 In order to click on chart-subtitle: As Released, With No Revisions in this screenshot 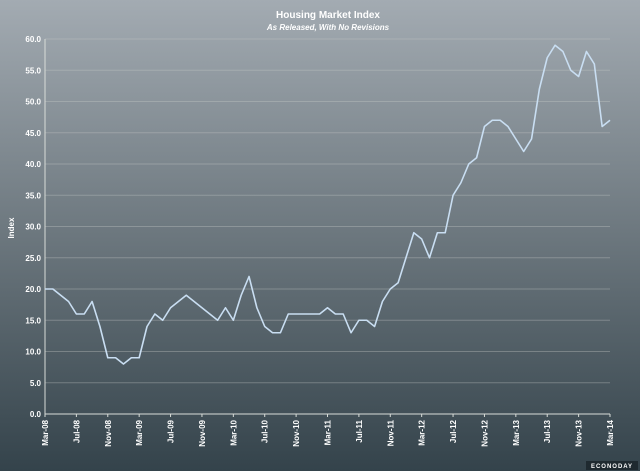, I will do `click(328, 27)`.